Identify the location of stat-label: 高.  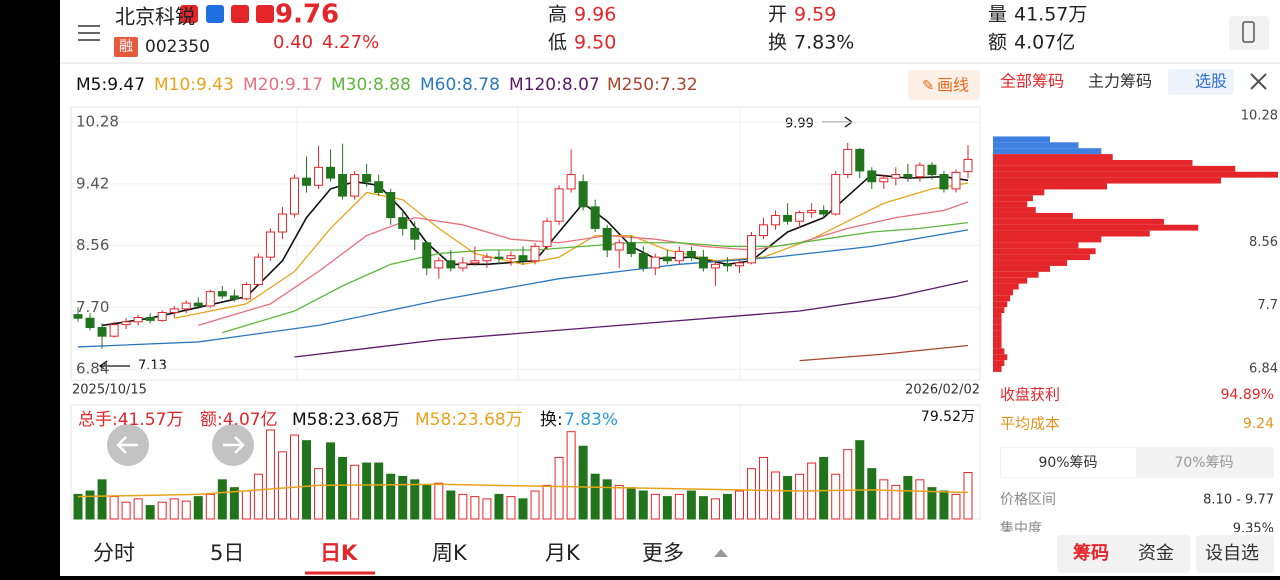
(557, 15).